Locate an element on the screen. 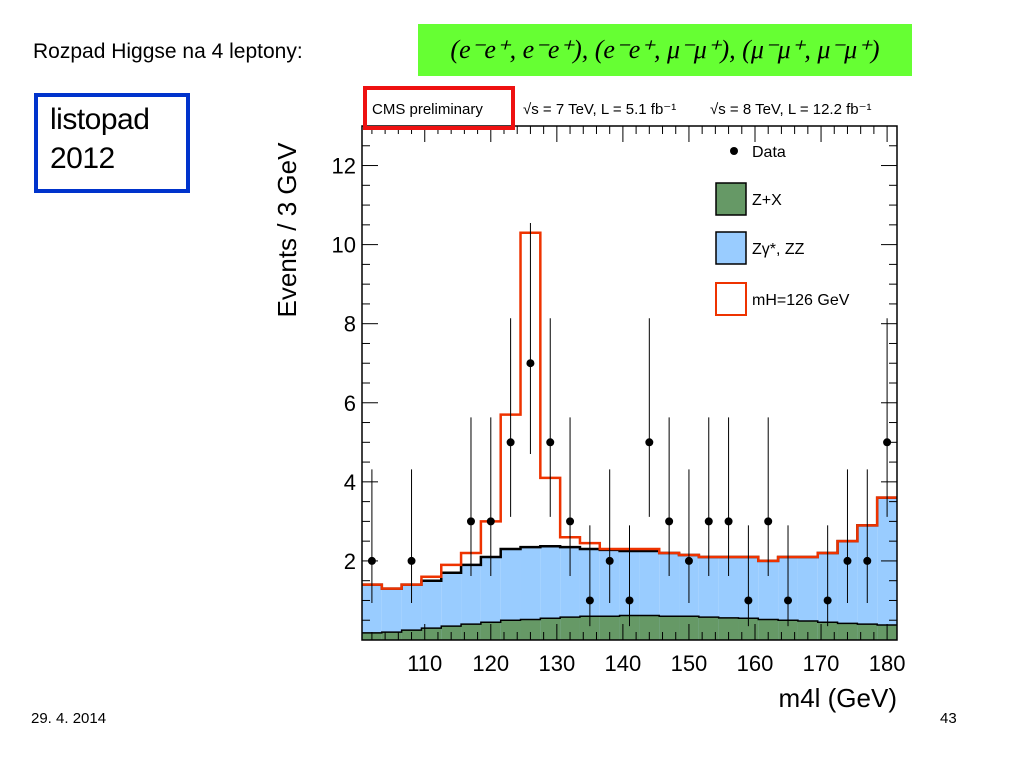 Image resolution: width=1024 pixels, height=768 pixels. legend-marker-data is located at coordinates (734, 151).